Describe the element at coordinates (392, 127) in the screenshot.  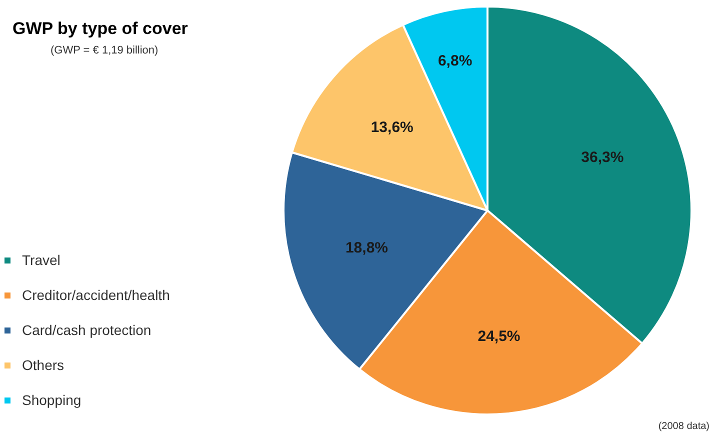
I see `data-label: 13,6%` at that location.